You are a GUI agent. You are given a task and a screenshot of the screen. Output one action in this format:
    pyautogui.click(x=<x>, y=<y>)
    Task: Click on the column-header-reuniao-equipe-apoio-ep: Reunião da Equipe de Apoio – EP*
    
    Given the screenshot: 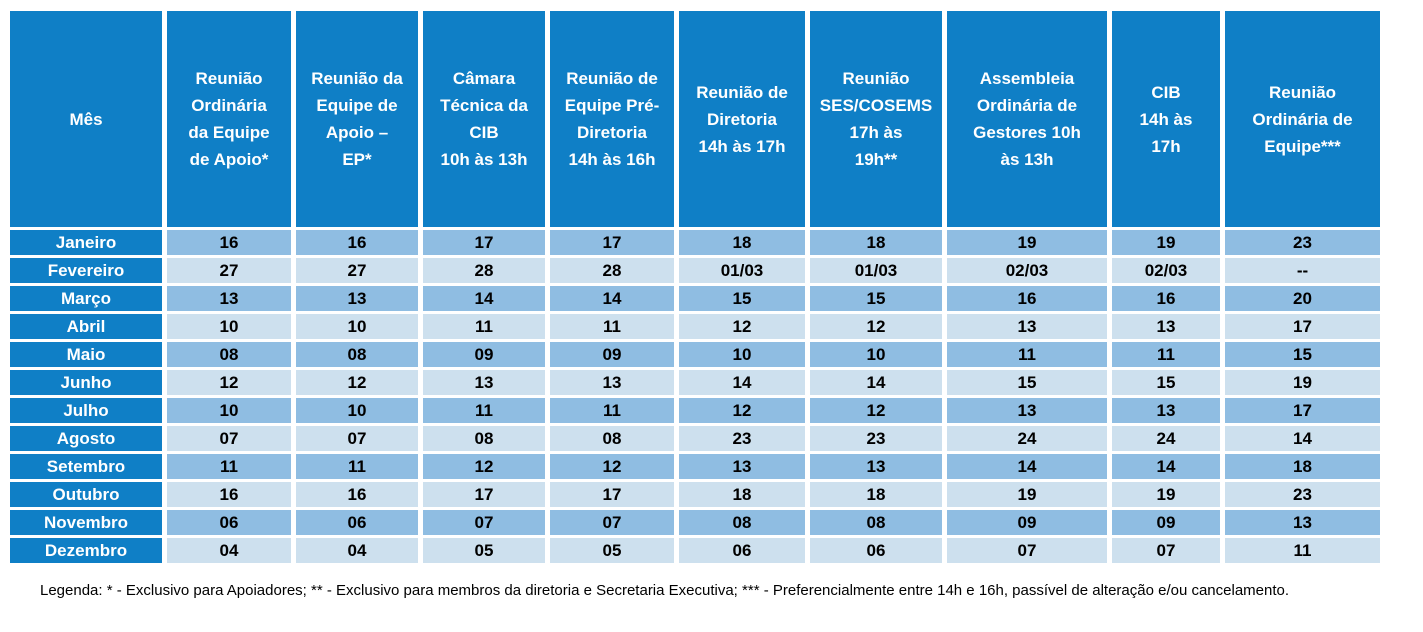 What is the action you would take?
    pyautogui.click(x=357, y=119)
    